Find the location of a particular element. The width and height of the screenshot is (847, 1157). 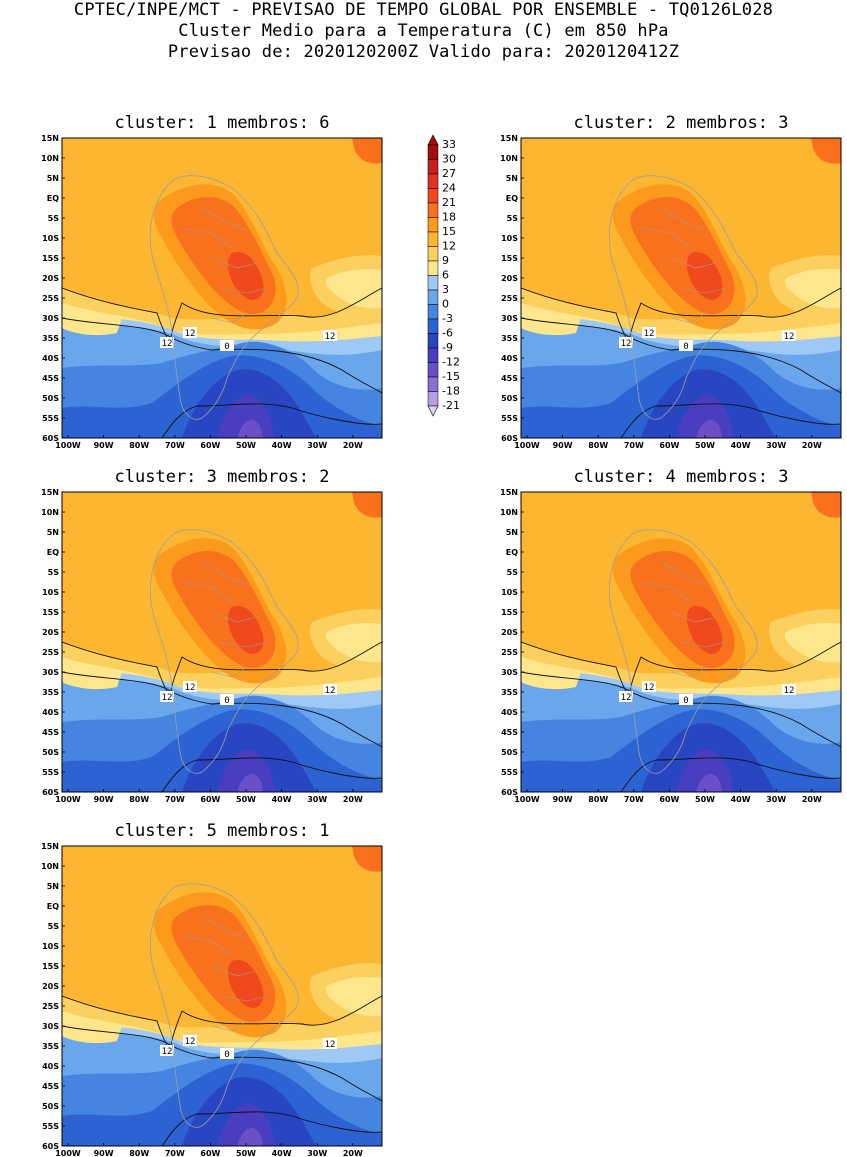

colorbar-label: 3 is located at coordinates (445, 289).